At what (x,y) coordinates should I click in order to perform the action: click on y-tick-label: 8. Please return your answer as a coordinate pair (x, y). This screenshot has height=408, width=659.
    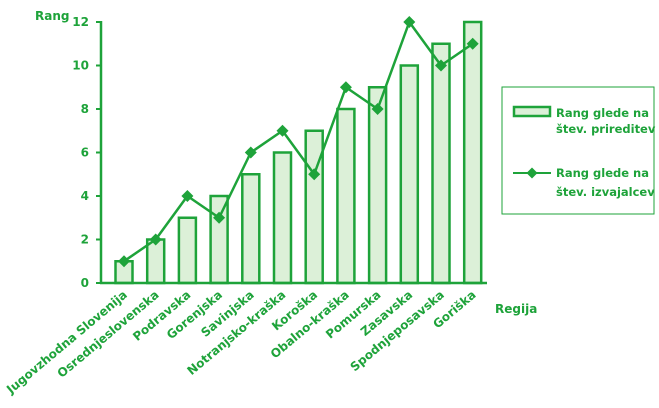
    Looking at the image, I should click on (85, 109).